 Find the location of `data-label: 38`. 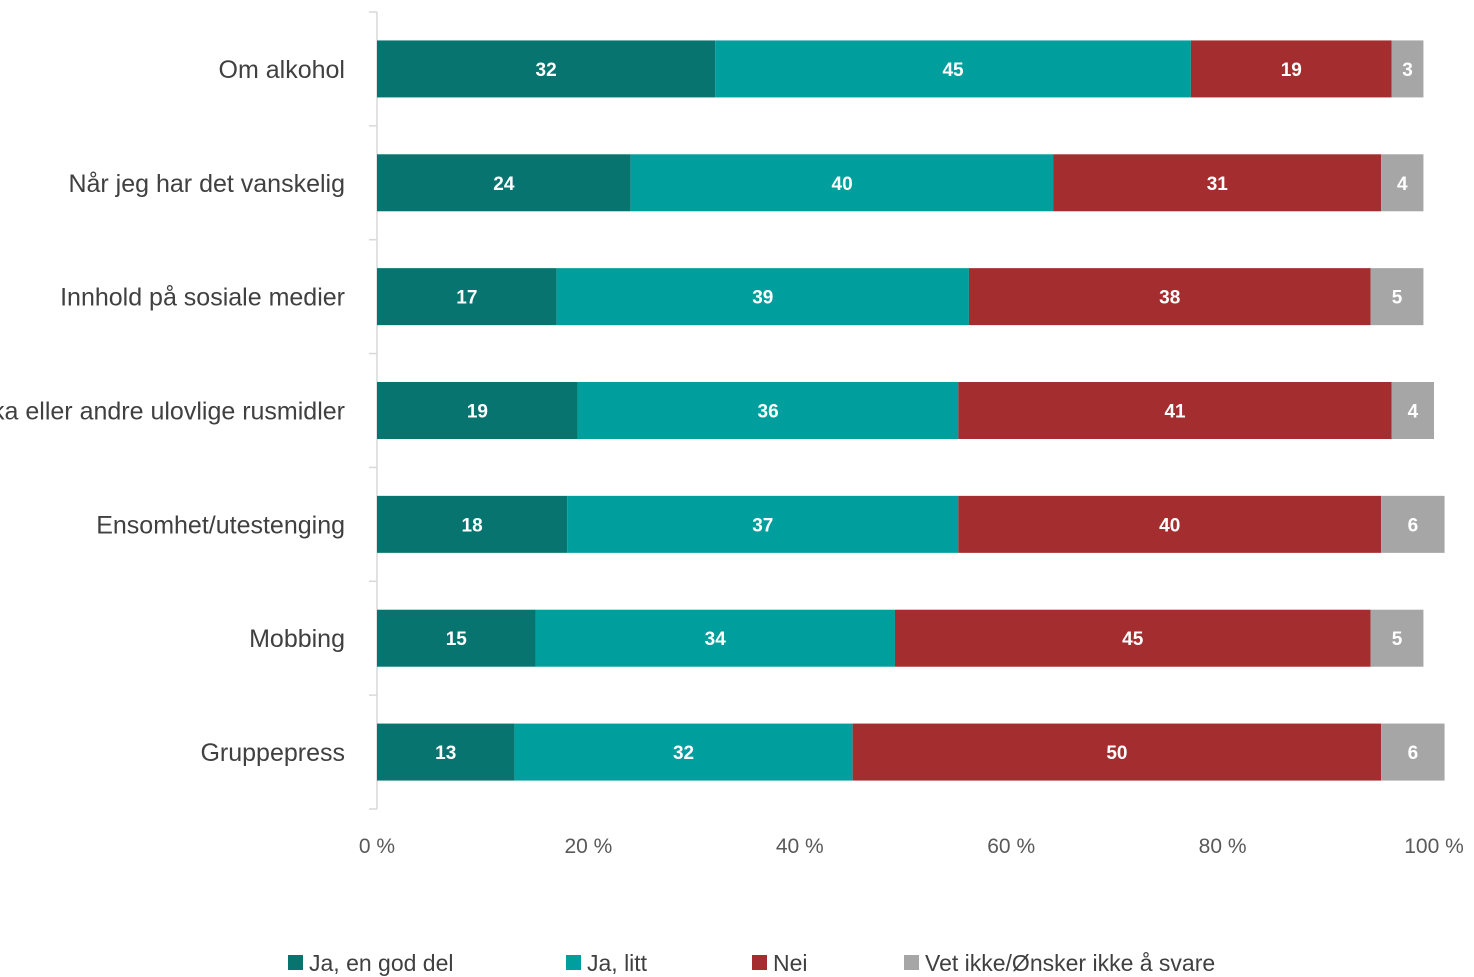

data-label: 38 is located at coordinates (1169, 298).